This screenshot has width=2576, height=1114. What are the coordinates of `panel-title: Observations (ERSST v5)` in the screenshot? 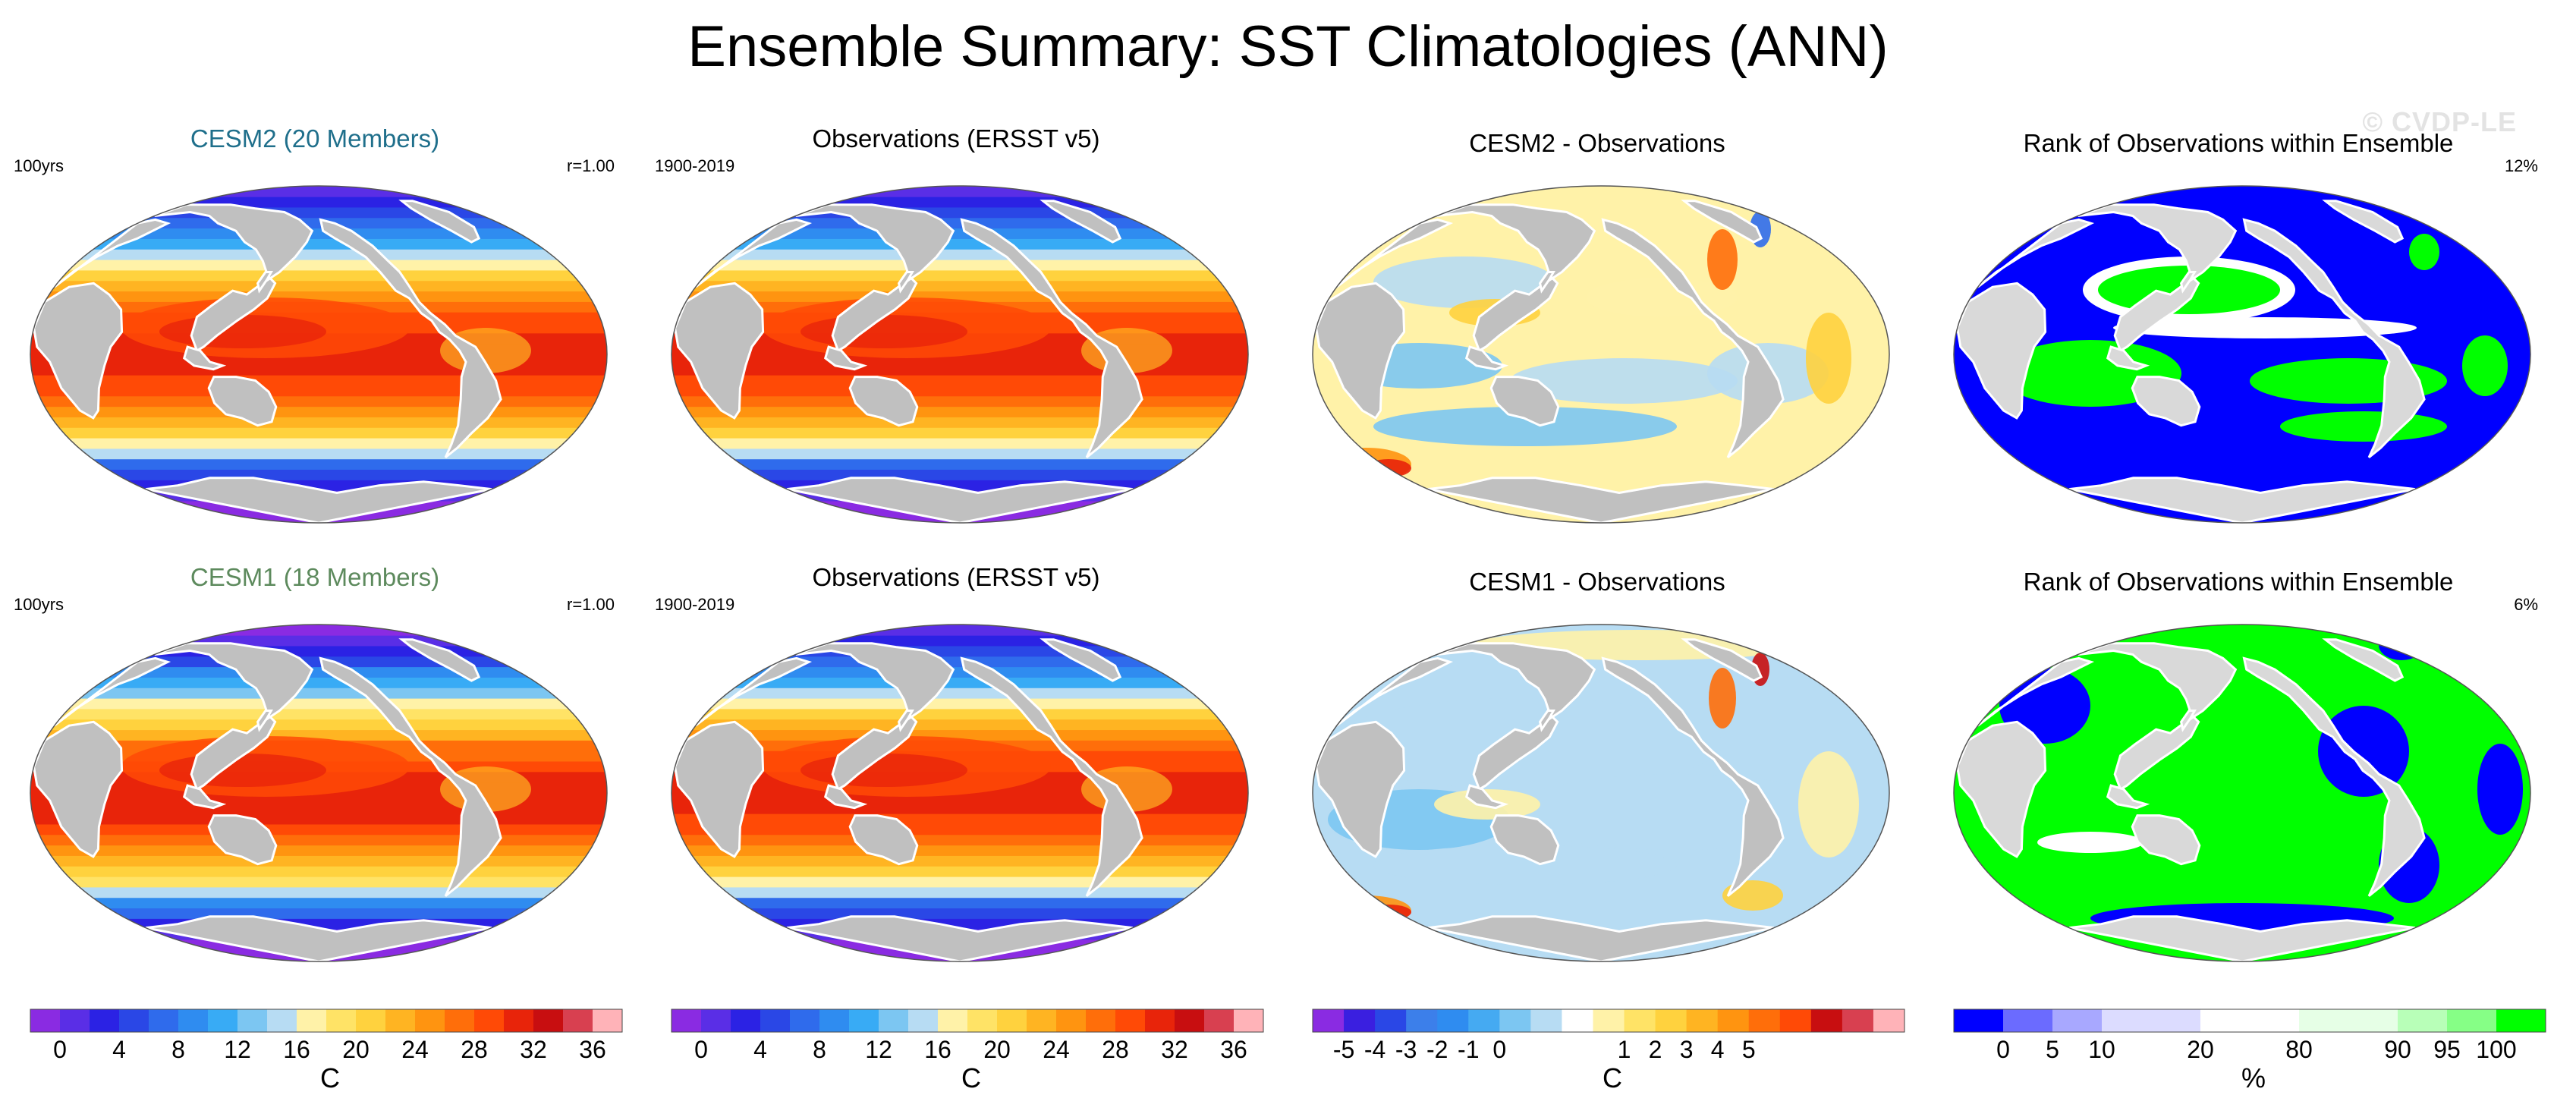 It's located at (956, 577).